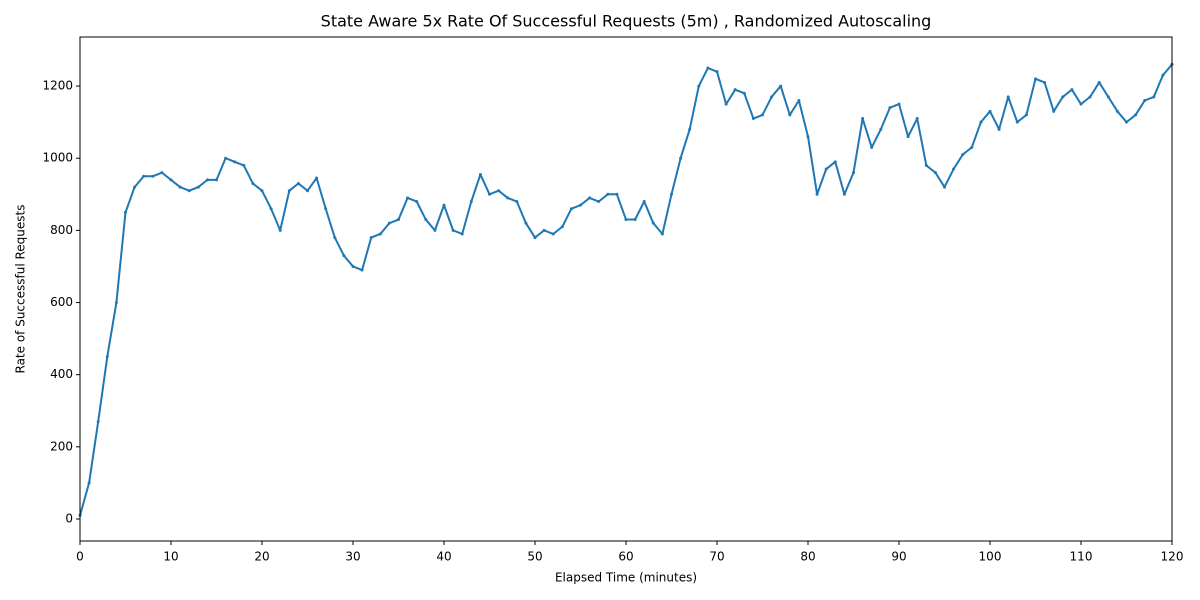  I want to click on x-tick-label: 70, so click(716, 557).